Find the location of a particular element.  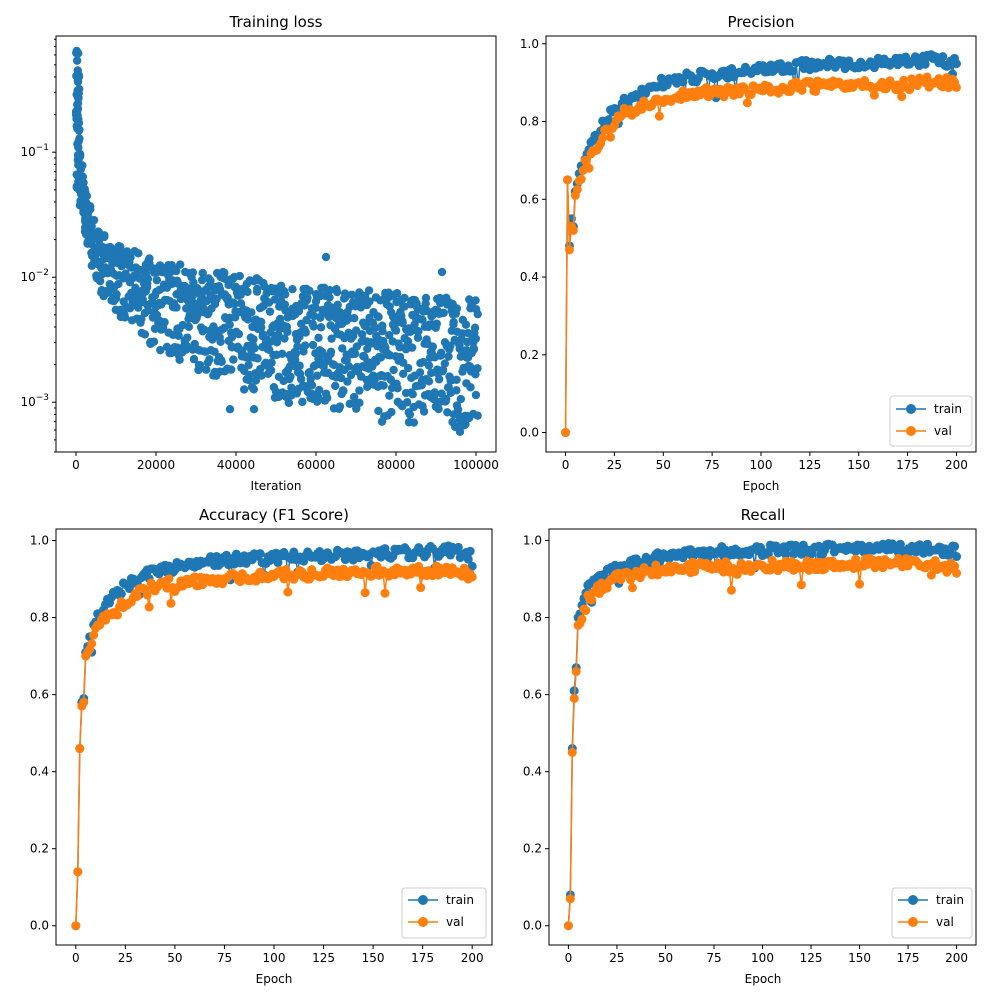

y-tick-label: 1.0 is located at coordinates (529, 44).